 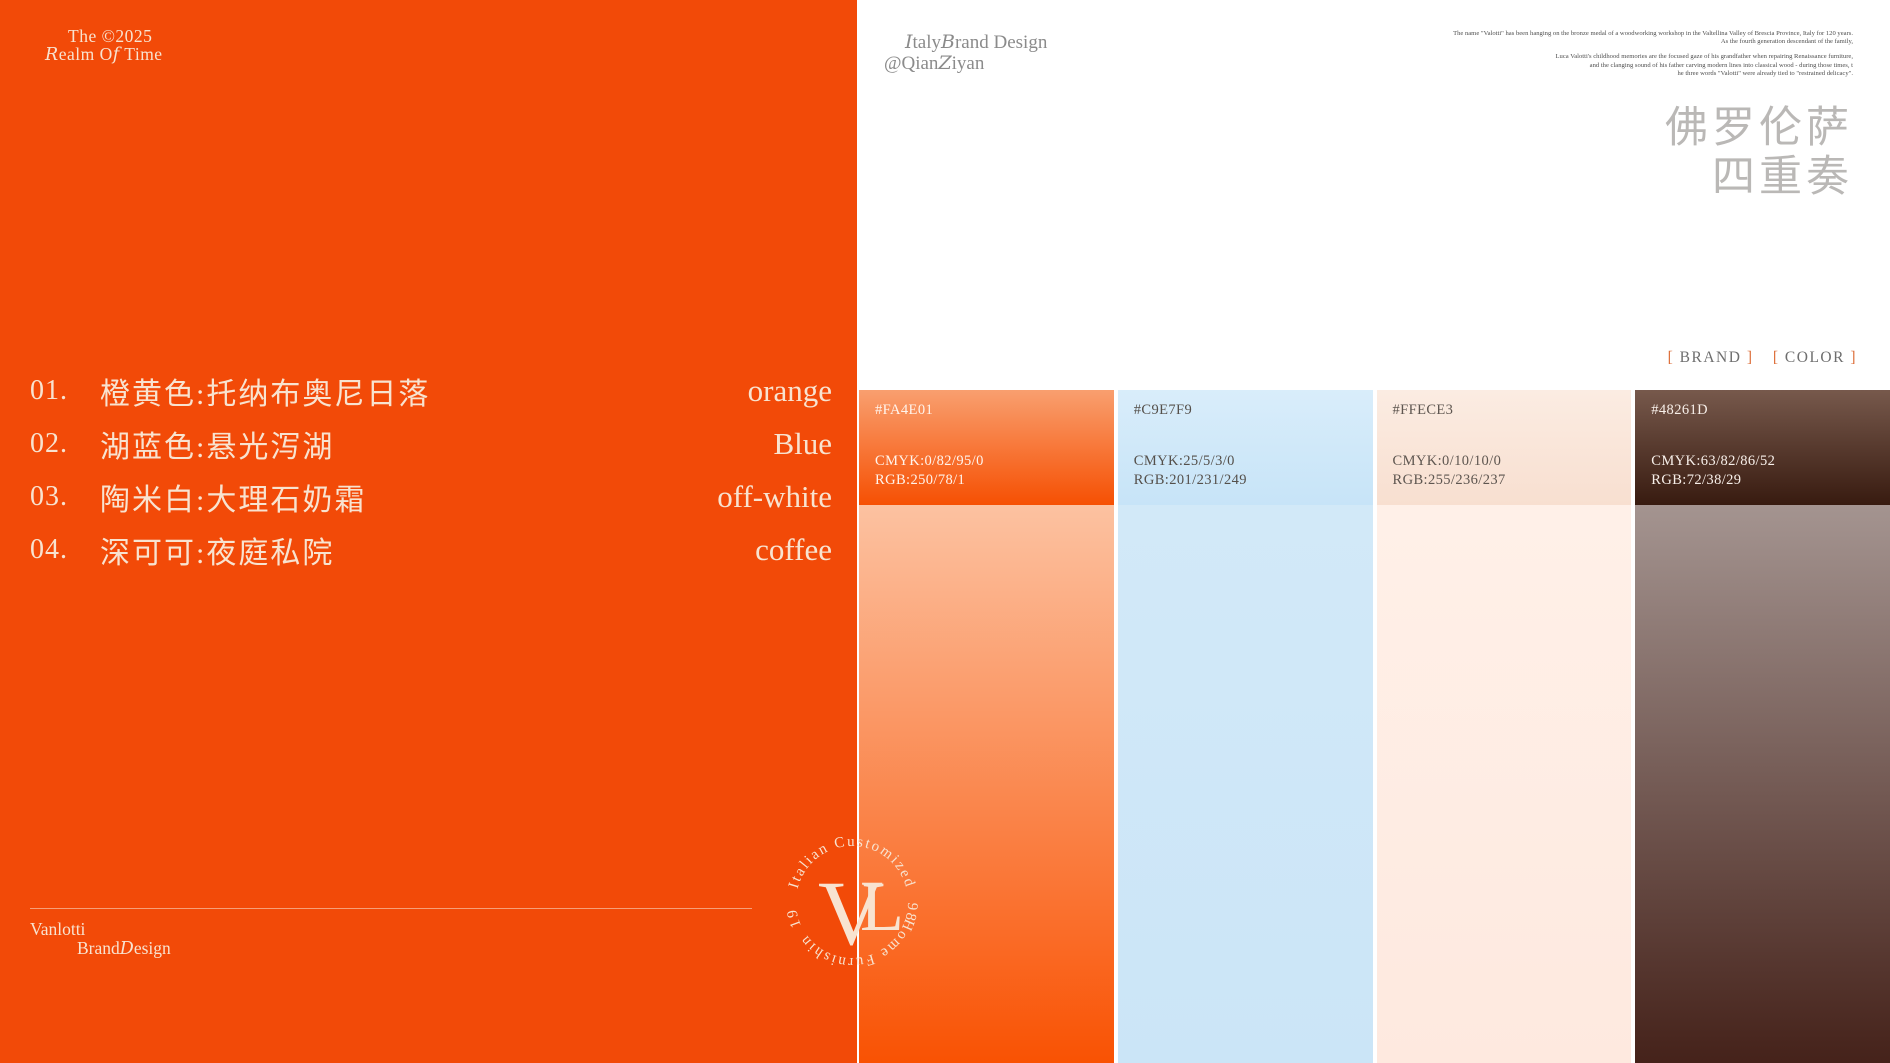 What do you see at coordinates (1759, 128) in the screenshot?
I see `page-title-line1: 佛罗伦萨` at bounding box center [1759, 128].